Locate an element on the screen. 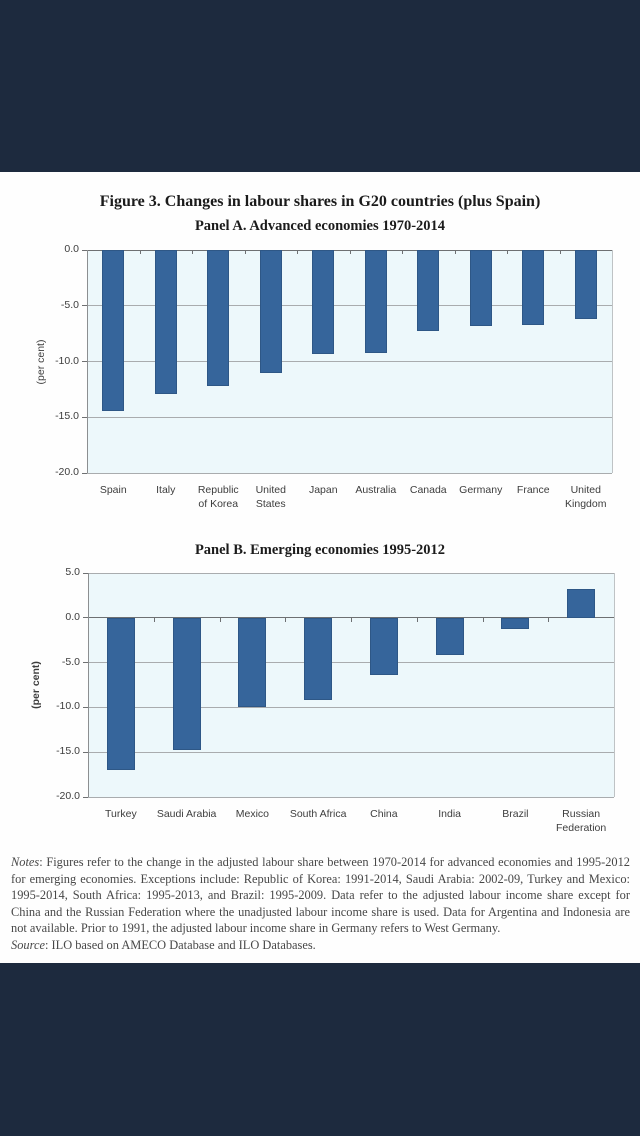 The image size is (640, 1136). x-category-label: Saudi Arabia is located at coordinates (186, 814).